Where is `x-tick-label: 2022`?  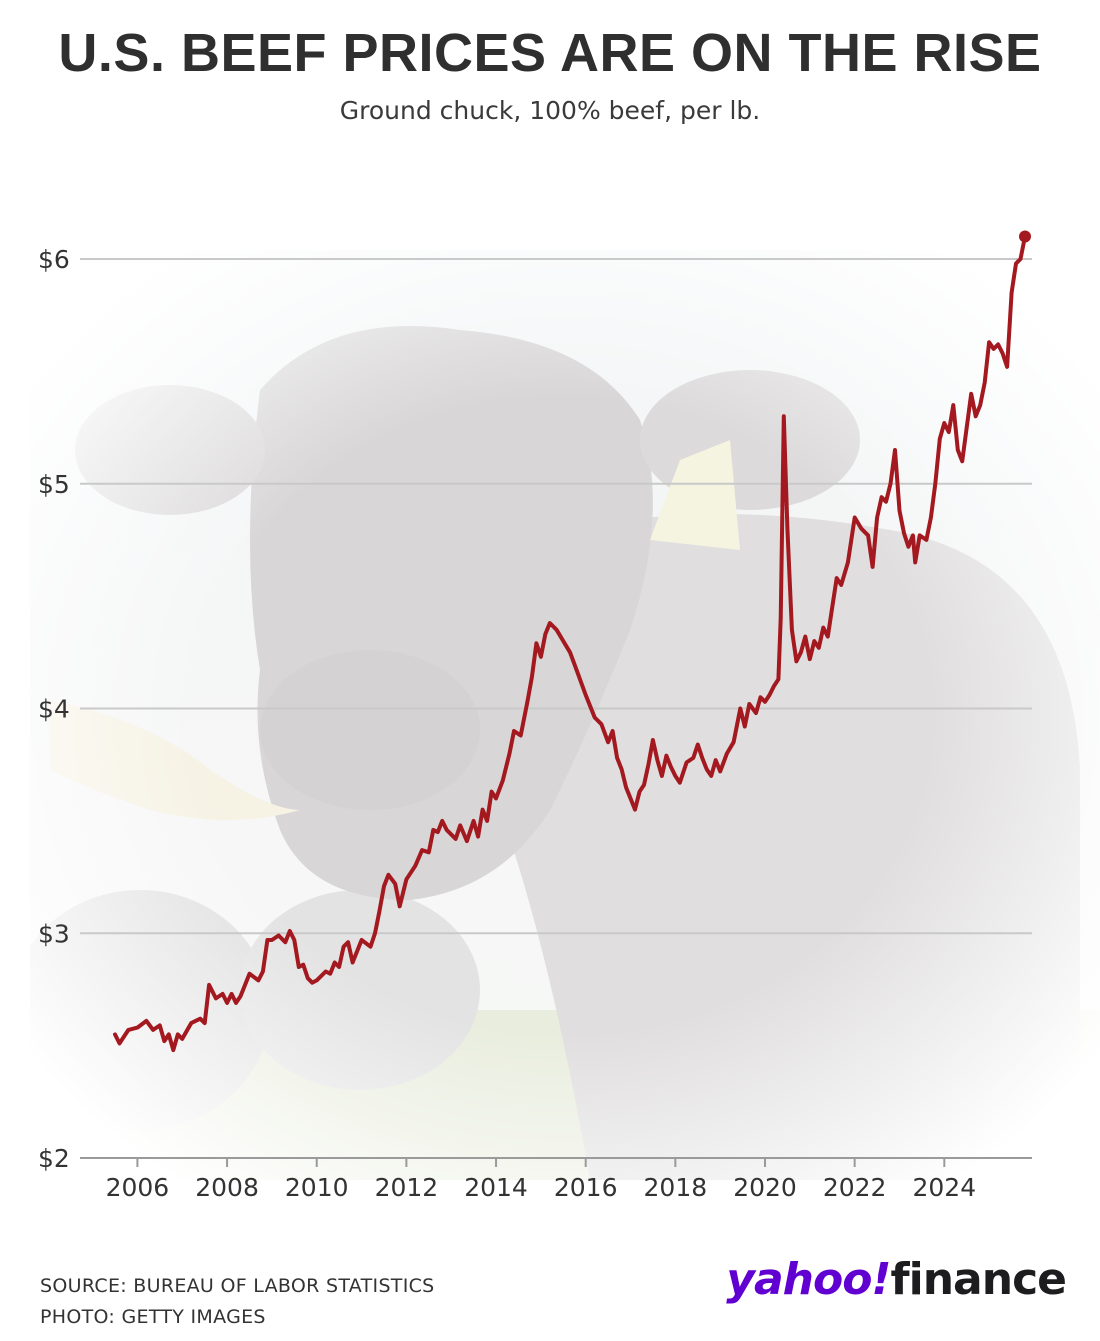 x-tick-label: 2022 is located at coordinates (855, 1187).